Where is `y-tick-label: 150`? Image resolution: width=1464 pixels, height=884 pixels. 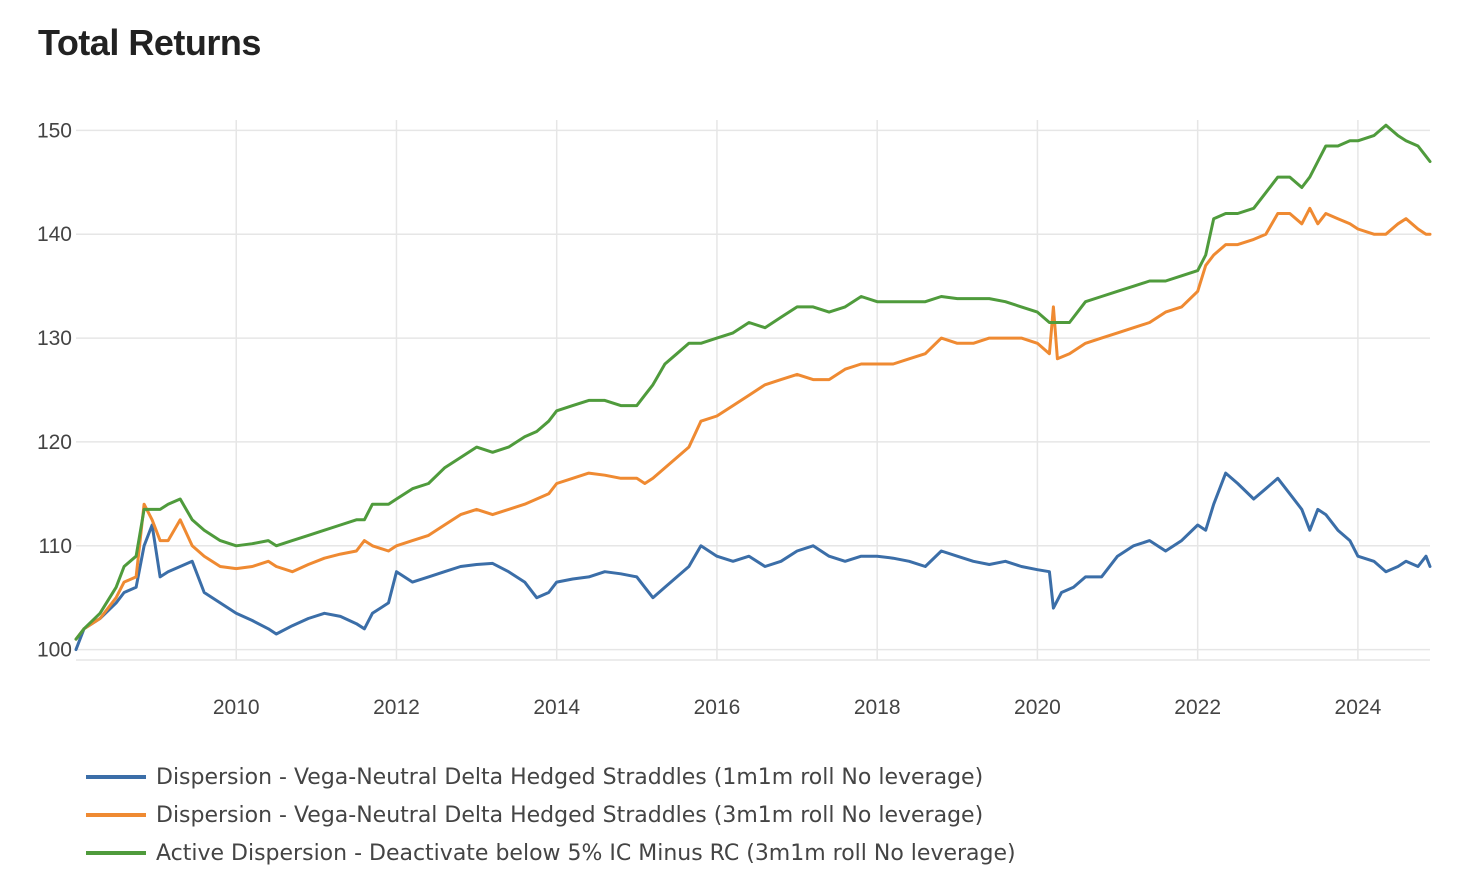 y-tick-label: 150 is located at coordinates (54, 130).